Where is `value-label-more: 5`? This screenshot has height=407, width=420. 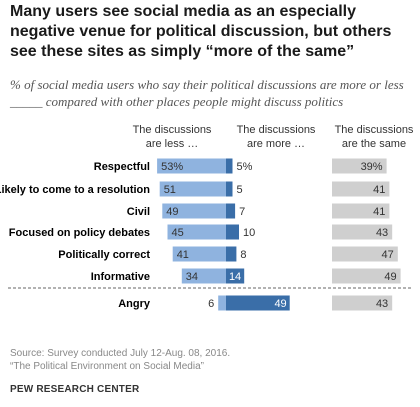 value-label-more: 5 is located at coordinates (240, 190).